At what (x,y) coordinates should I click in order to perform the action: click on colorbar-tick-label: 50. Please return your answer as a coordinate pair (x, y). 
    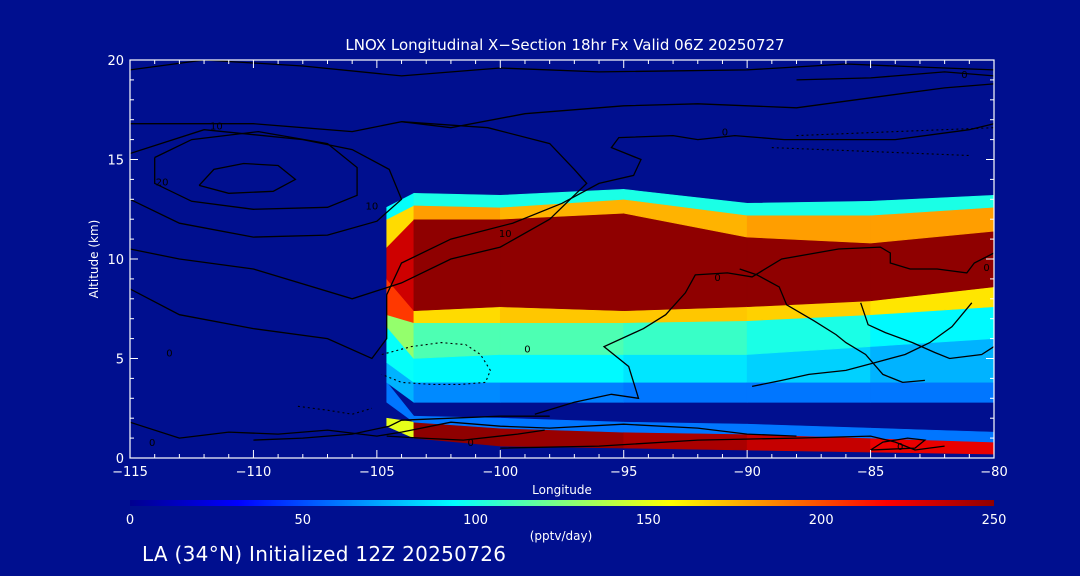
    Looking at the image, I should click on (303, 520).